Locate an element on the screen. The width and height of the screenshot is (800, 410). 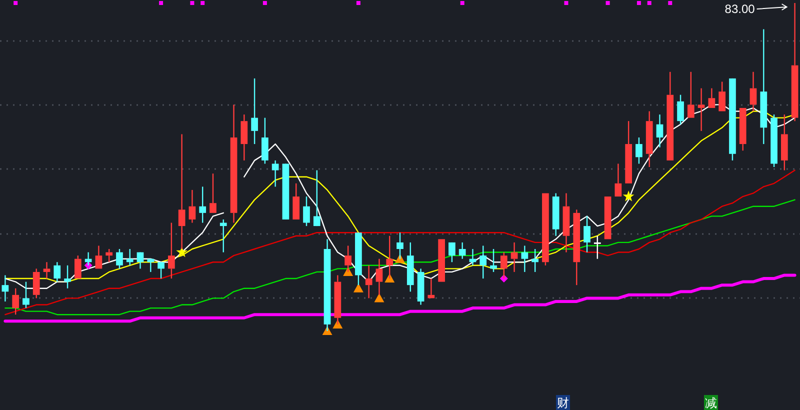
text: 减 is located at coordinates (711, 403).